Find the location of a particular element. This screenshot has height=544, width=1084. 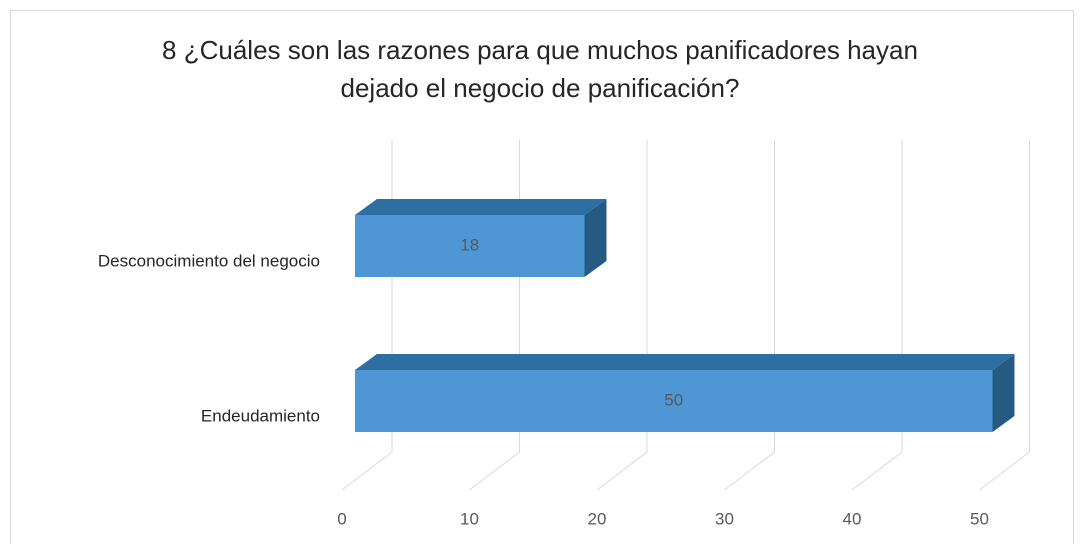

y-tick-label: Desconocimiento del negocio is located at coordinates (209, 260).